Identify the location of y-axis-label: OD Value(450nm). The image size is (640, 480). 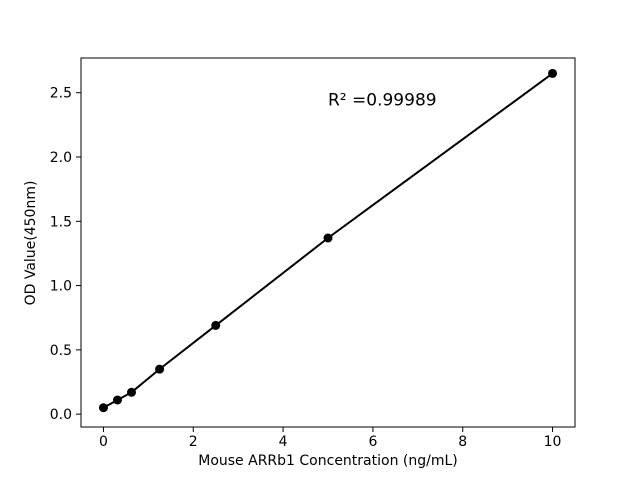
(31, 243).